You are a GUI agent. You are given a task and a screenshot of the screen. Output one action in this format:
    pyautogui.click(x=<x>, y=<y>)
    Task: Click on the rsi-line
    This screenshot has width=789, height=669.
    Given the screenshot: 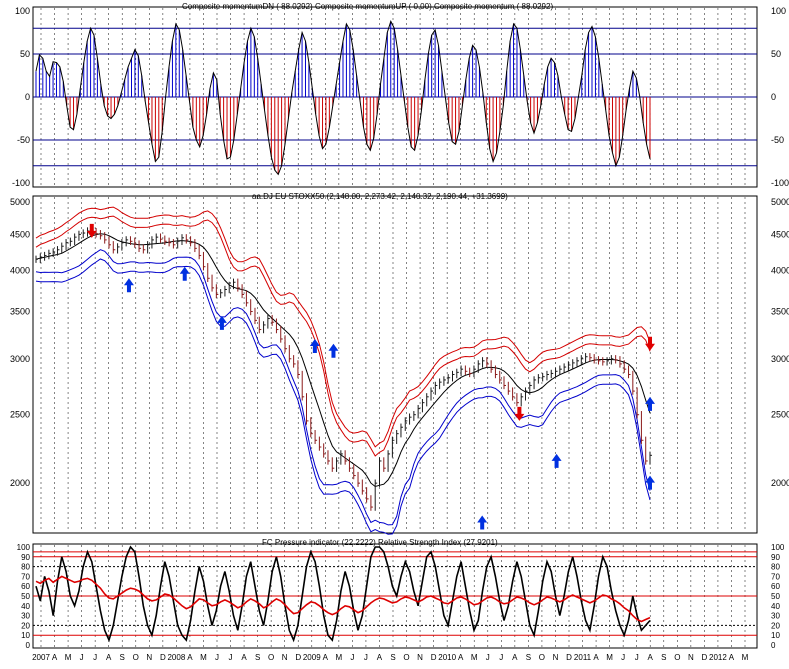 What is the action you would take?
    pyautogui.click(x=343, y=599)
    